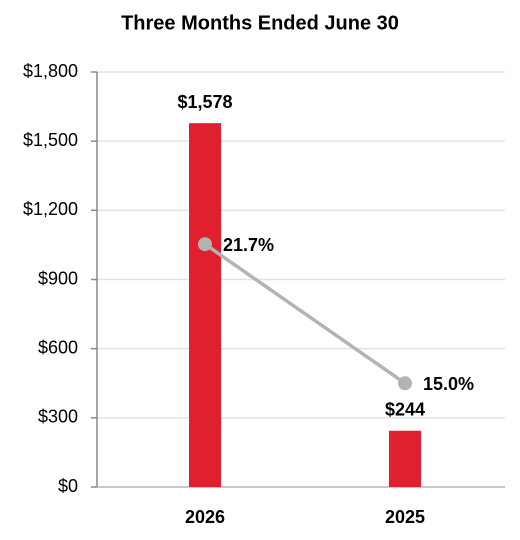 Image resolution: width=520 pixels, height=540 pixels. Describe the element at coordinates (405, 409) in the screenshot. I see `bar-value-label: $244` at that location.